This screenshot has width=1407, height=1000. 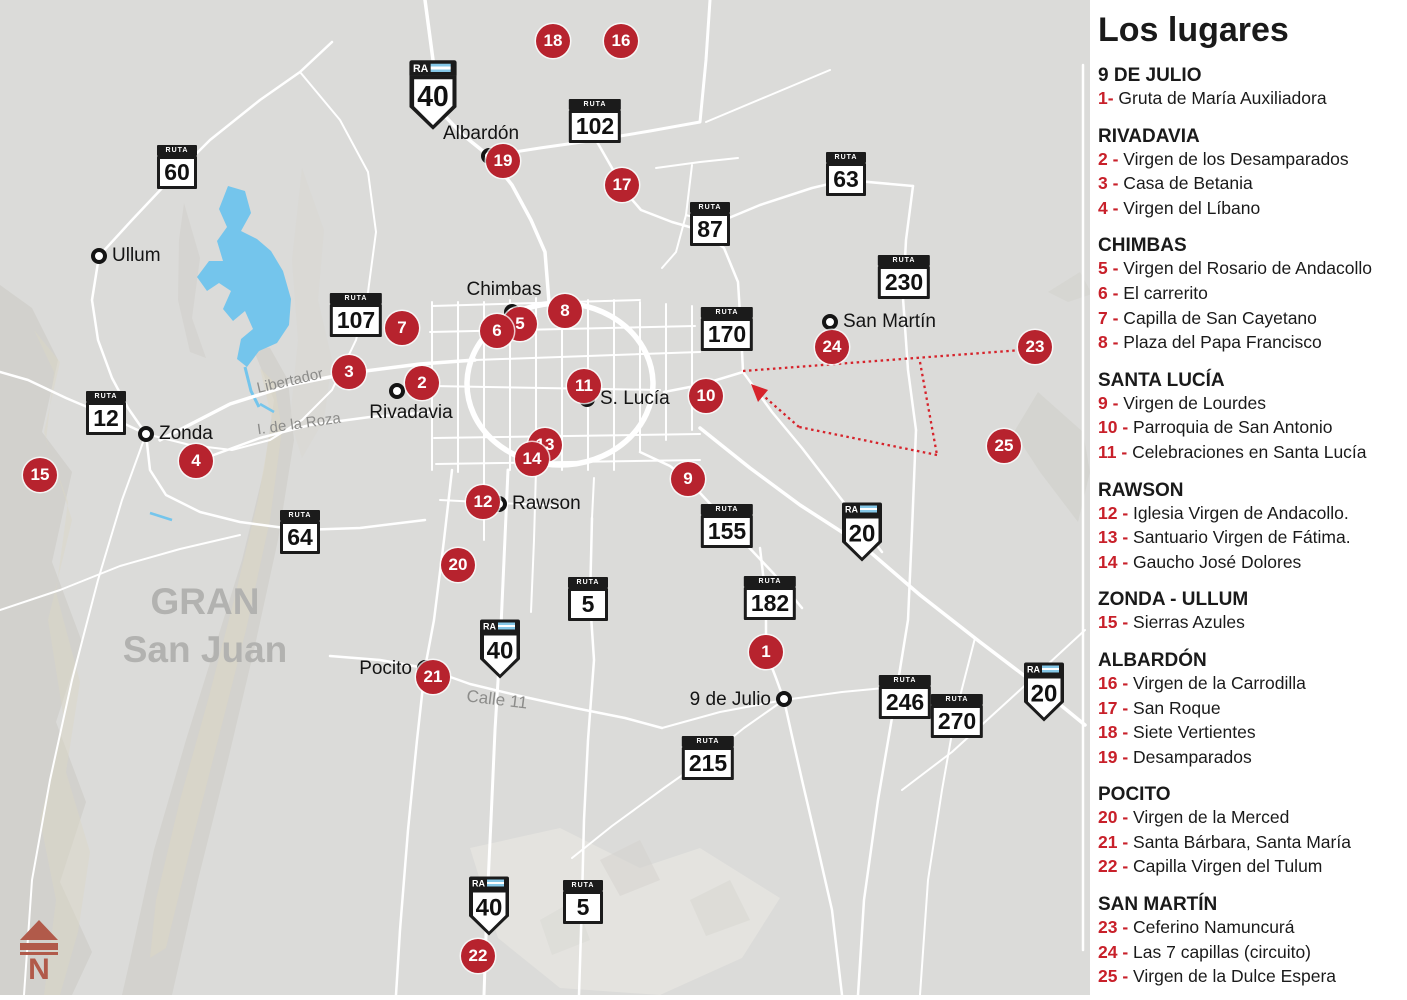 What do you see at coordinates (1248, 622) in the screenshot?
I see `legend-item: 15 - Sierras Azules` at bounding box center [1248, 622].